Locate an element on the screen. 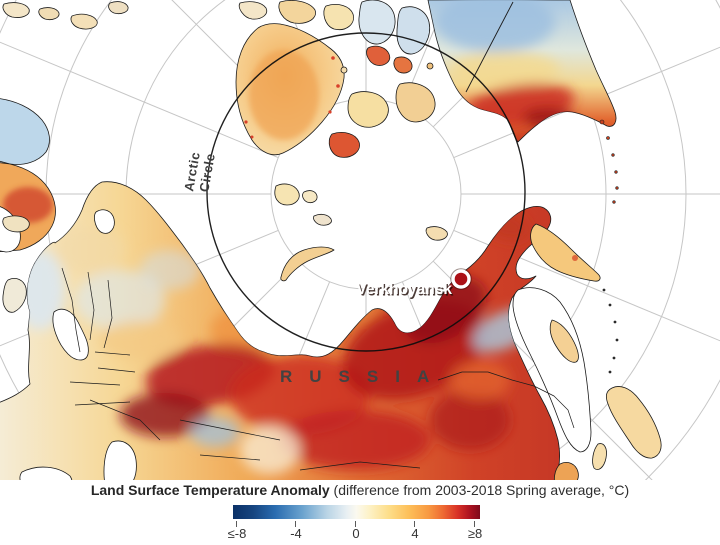 The image size is (720, 545). black-sea is located at coordinates (46, 473).